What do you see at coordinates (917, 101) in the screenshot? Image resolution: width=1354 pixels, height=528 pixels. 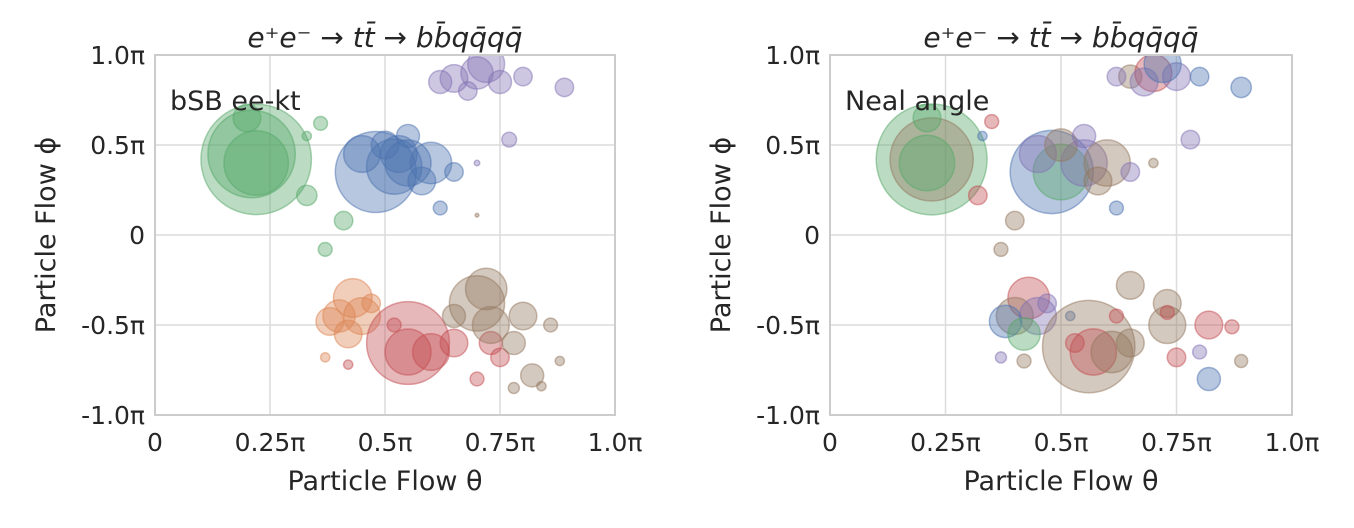 I see `method-annotation: Neal angle` at bounding box center [917, 101].